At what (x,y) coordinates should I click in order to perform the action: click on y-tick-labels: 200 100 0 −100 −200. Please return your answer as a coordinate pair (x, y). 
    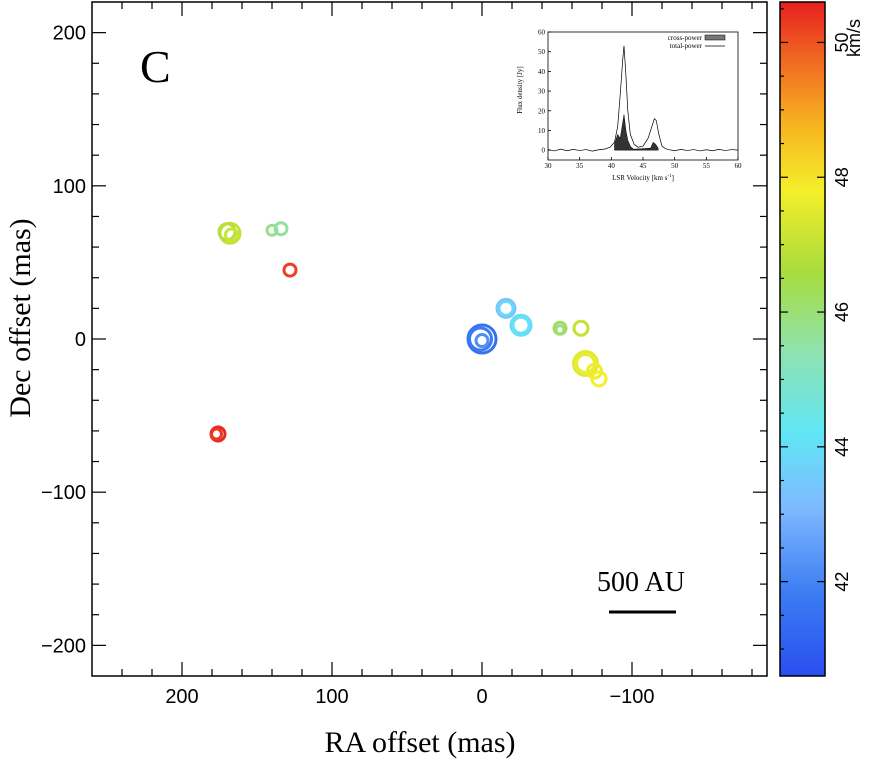
    Looking at the image, I should click on (63, 340).